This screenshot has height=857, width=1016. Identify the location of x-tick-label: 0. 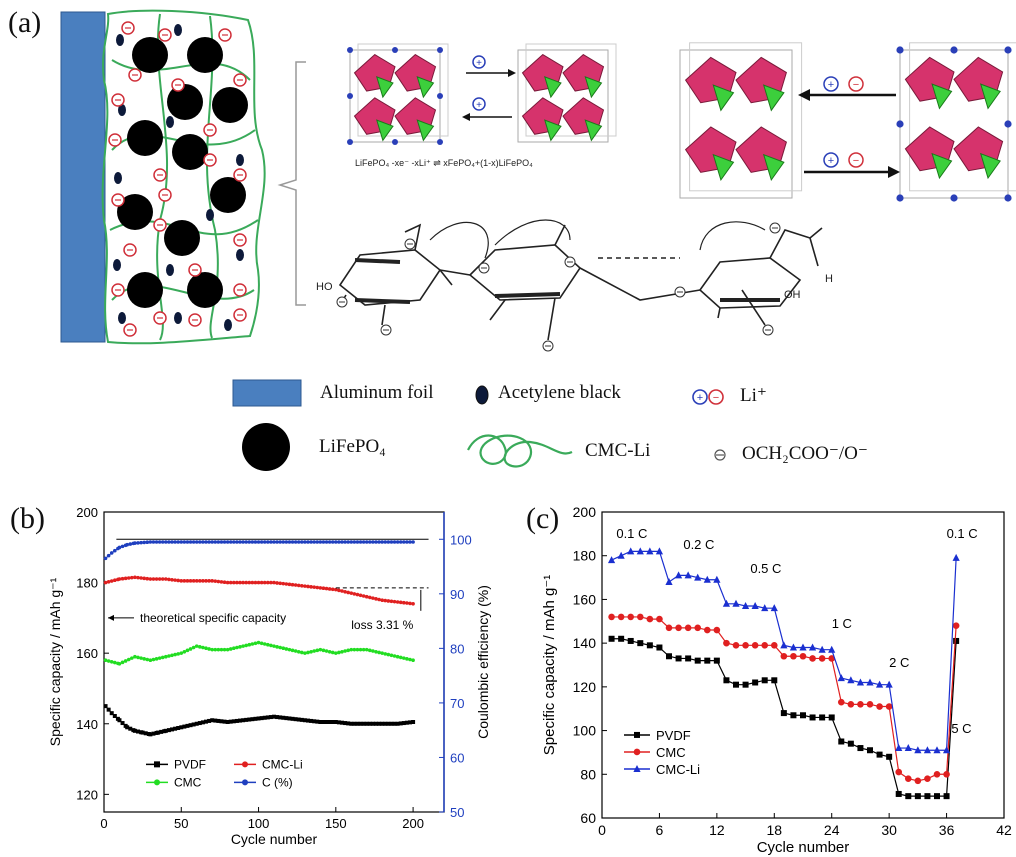
(602, 830).